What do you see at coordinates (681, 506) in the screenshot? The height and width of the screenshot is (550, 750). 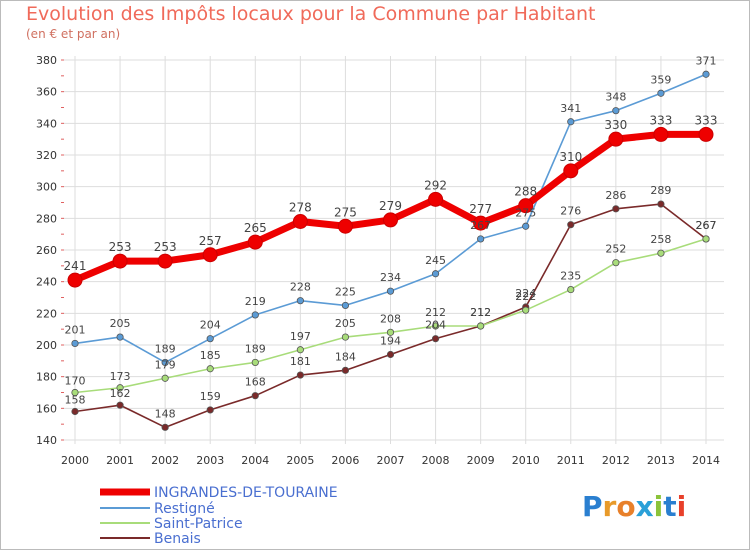 I see `logo-letter: i` at bounding box center [681, 506].